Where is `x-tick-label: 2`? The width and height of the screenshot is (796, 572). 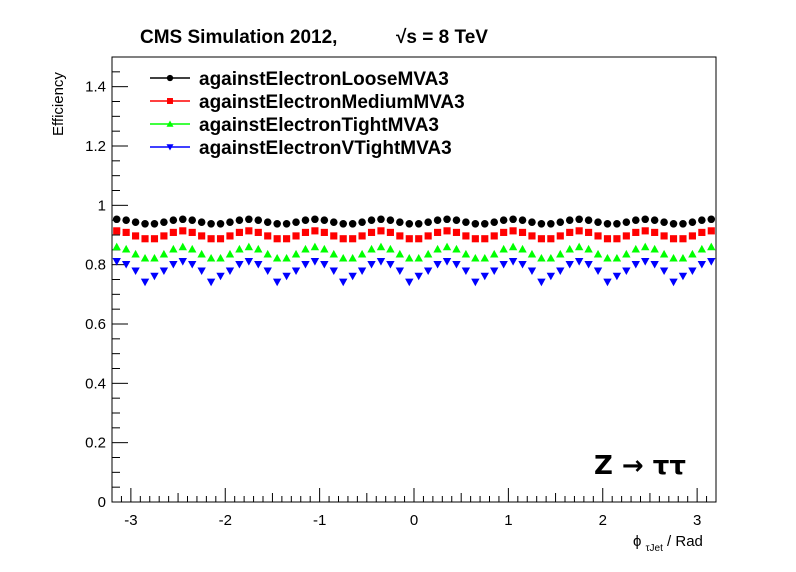
x-tick-label: 2 is located at coordinates (603, 520).